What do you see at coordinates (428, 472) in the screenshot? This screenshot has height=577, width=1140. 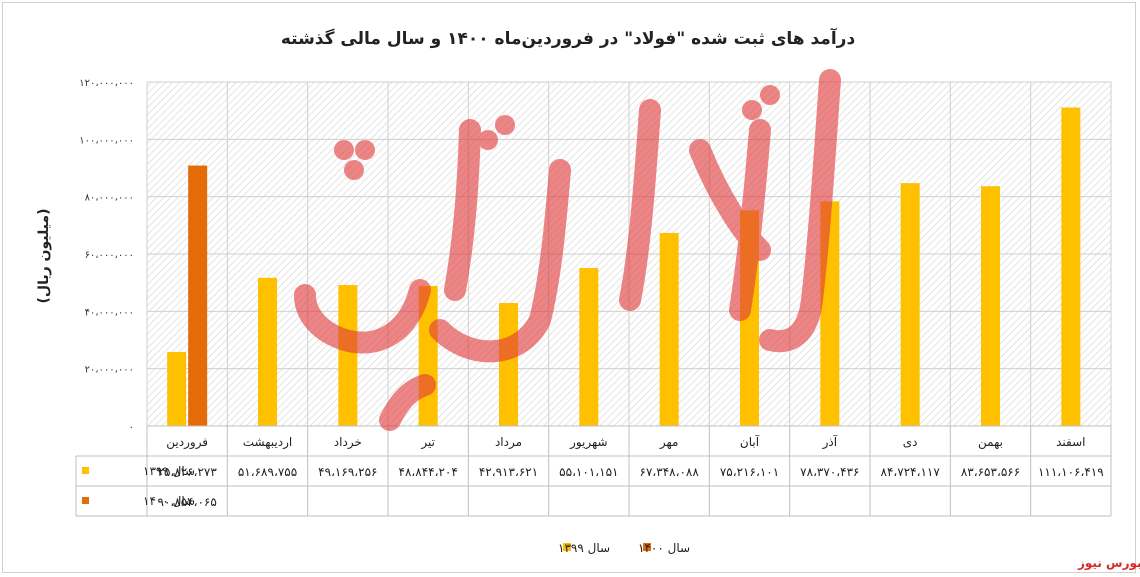 I see `data-value-label: ۴۸،۸۴۴،۲۰۴` at bounding box center [428, 472].